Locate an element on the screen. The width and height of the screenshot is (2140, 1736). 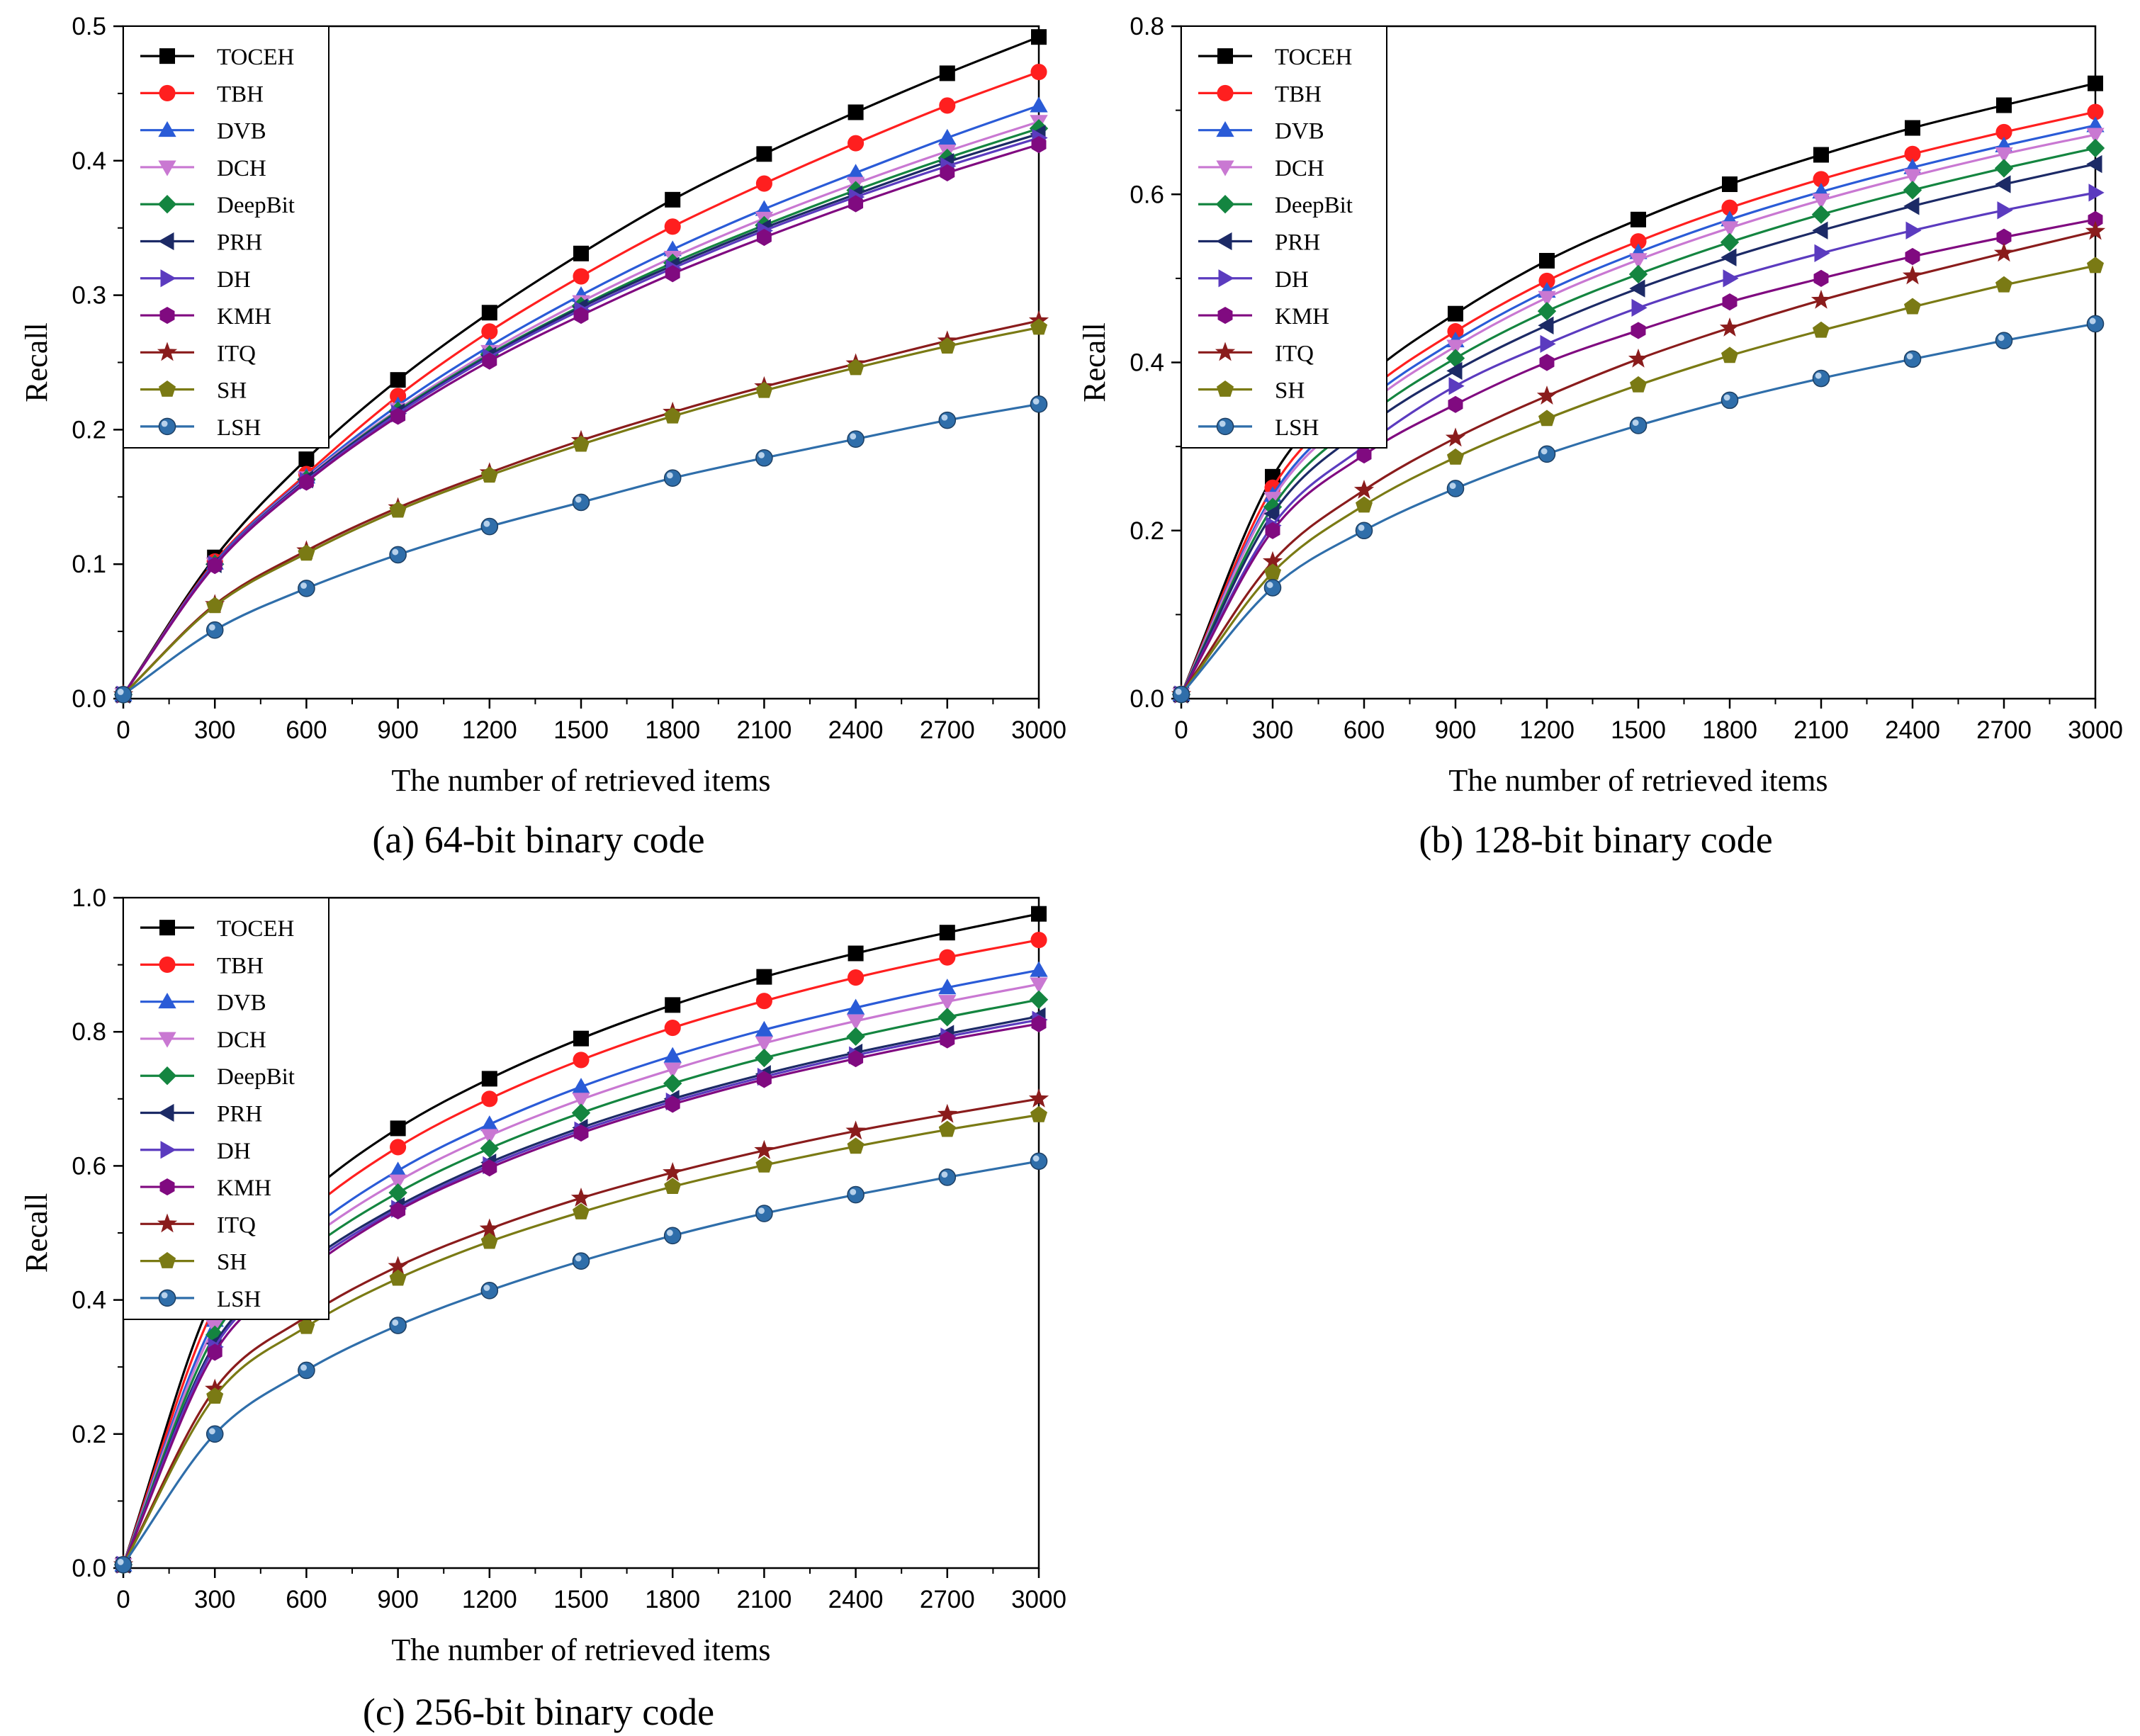
x-tick-label: 600 is located at coordinates (306, 730).